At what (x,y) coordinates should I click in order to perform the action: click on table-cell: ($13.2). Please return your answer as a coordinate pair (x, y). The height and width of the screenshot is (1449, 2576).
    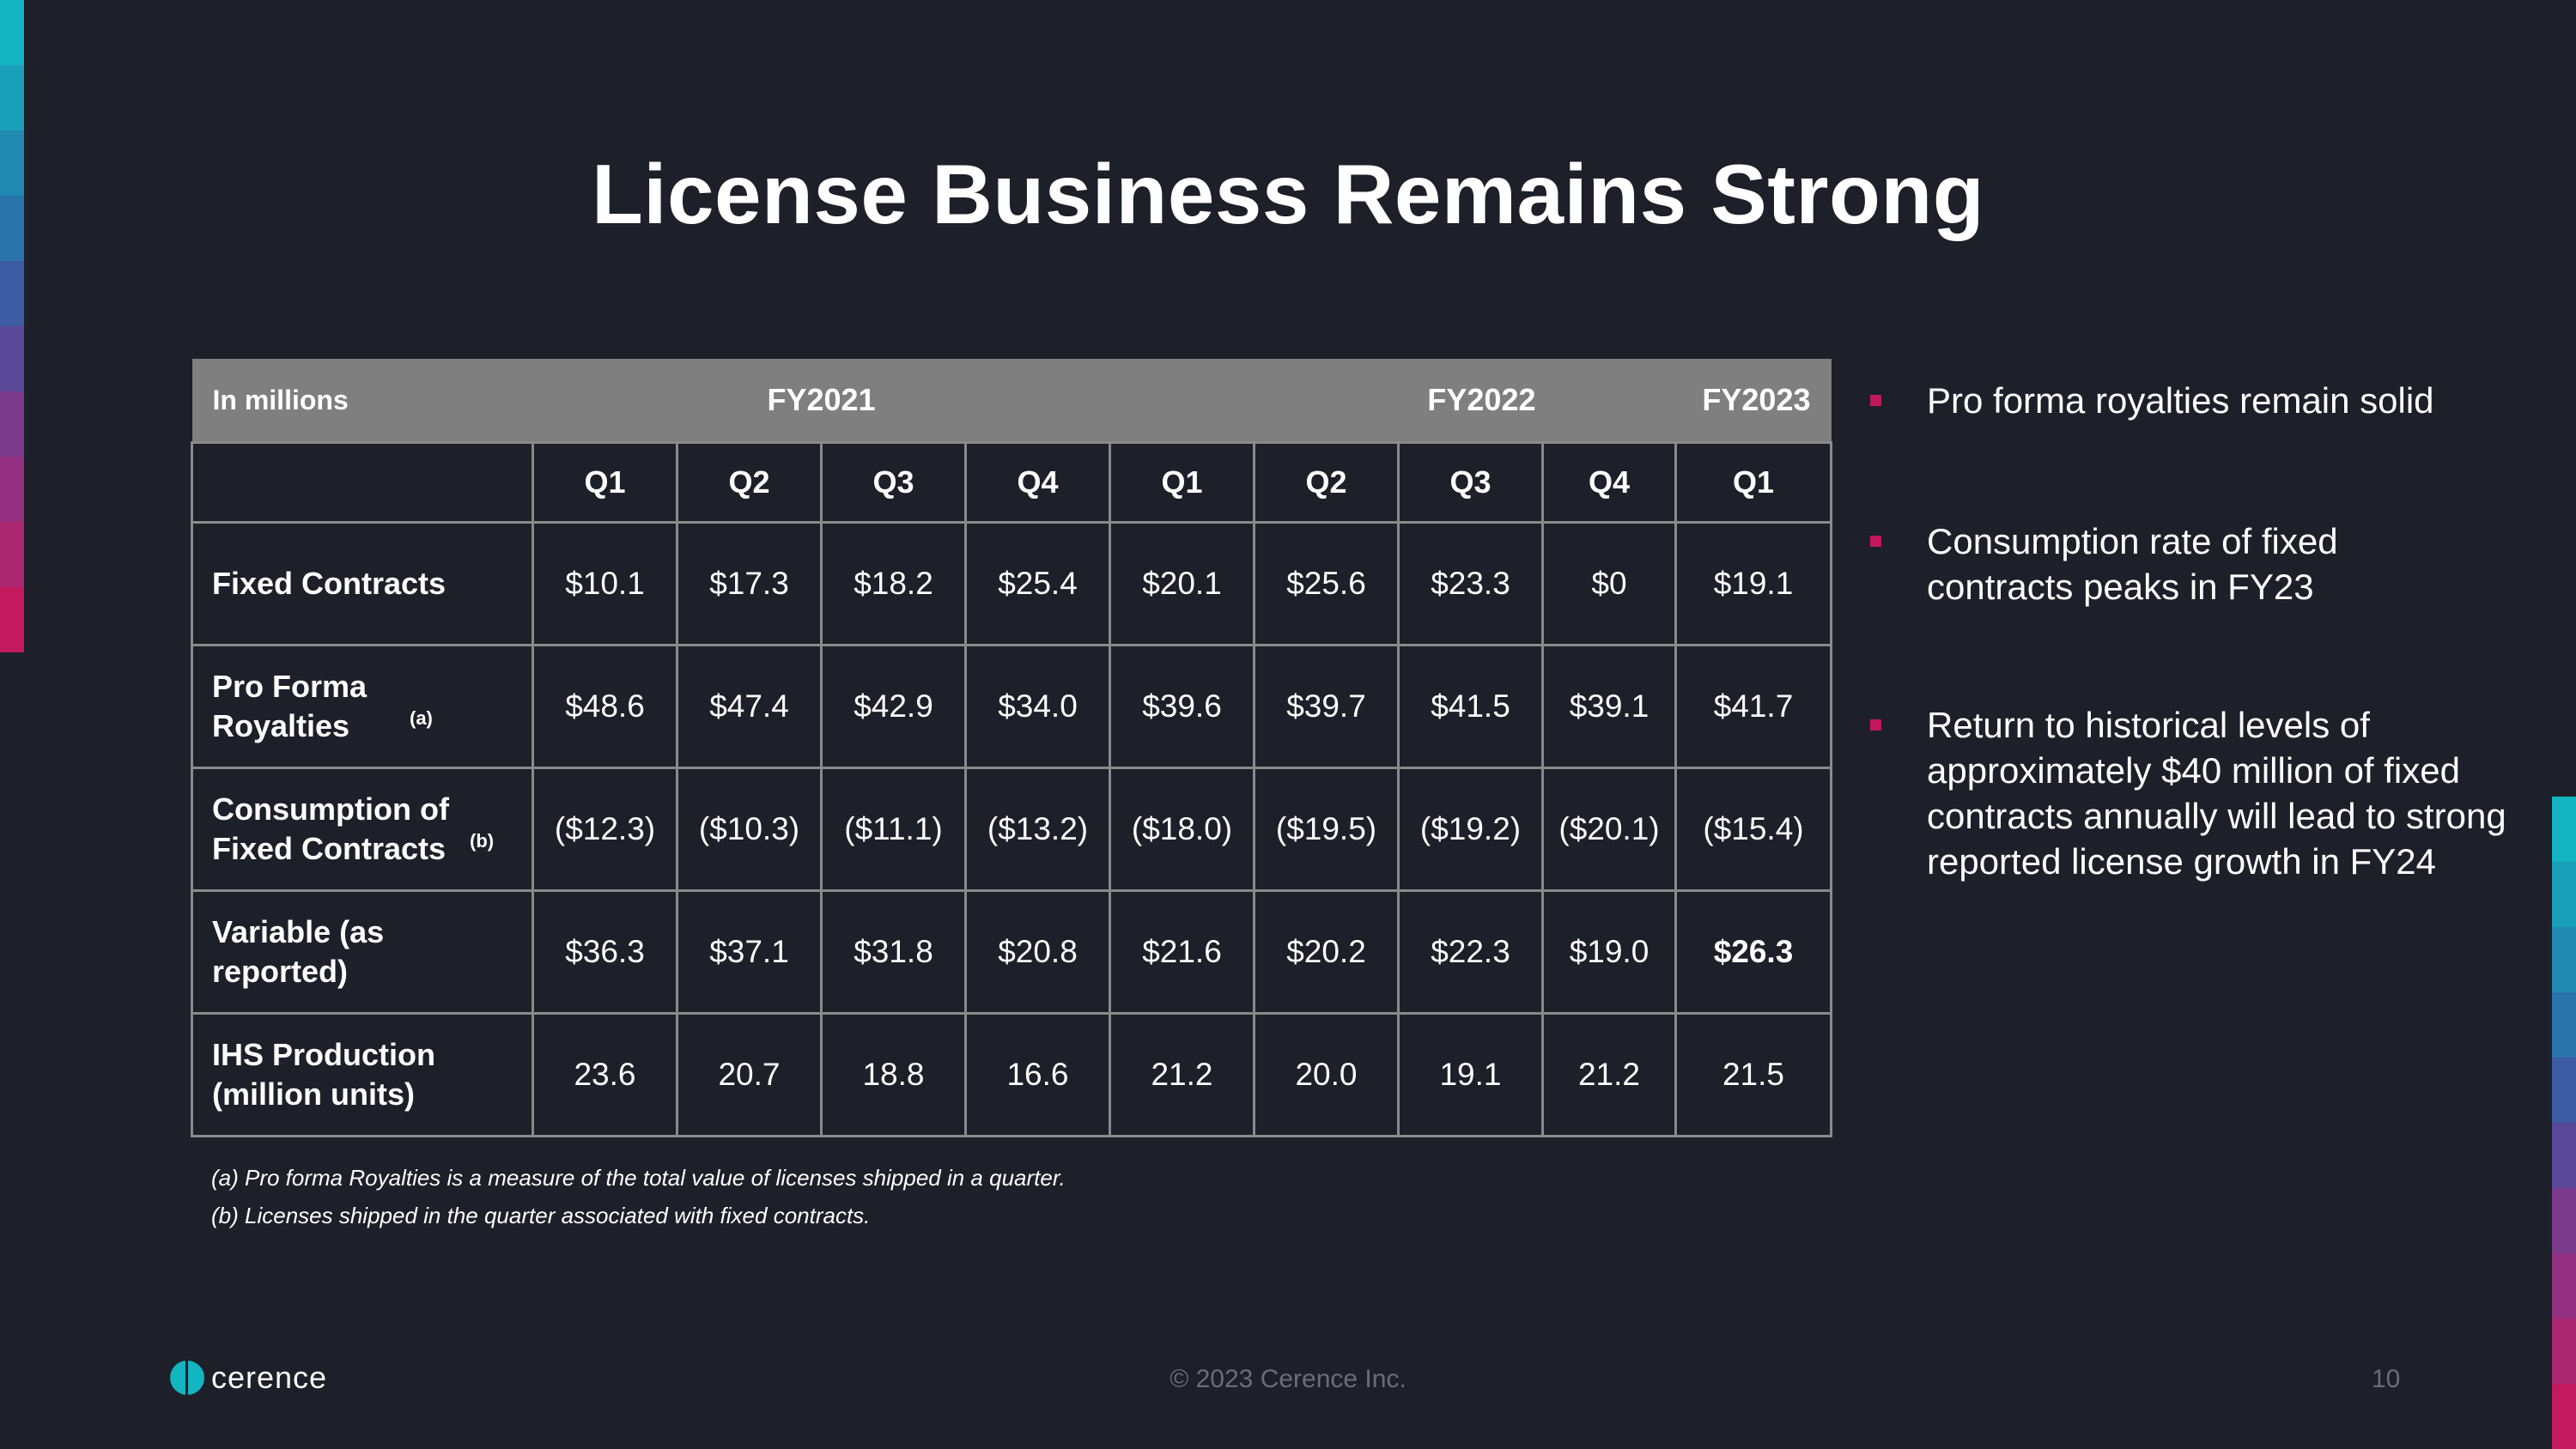
    Looking at the image, I should click on (1038, 829).